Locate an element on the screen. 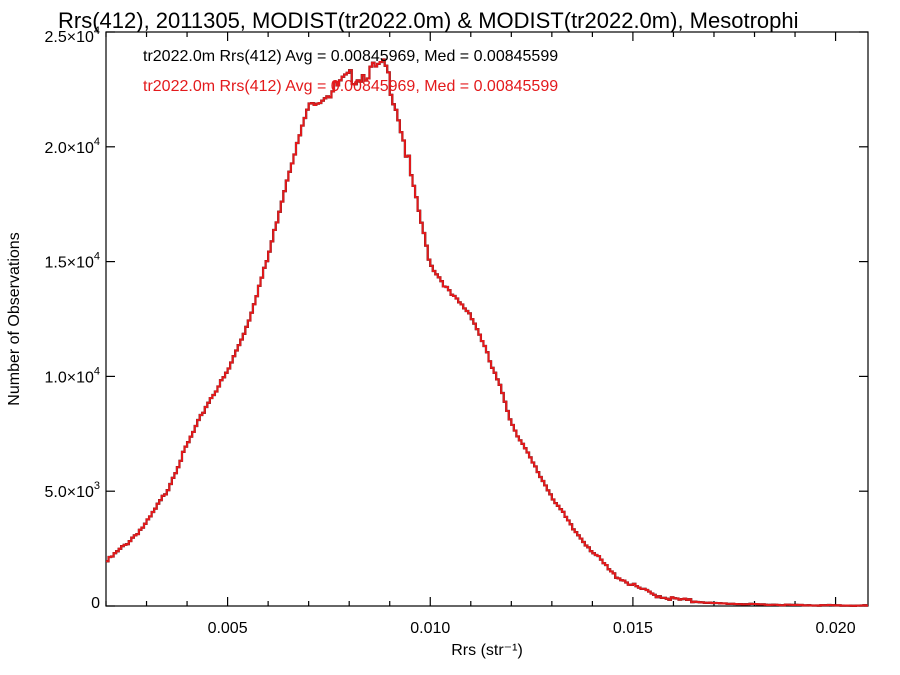 The height and width of the screenshot is (675, 900). y-tick-label: 2.5×10⁴ is located at coordinates (72, 35).